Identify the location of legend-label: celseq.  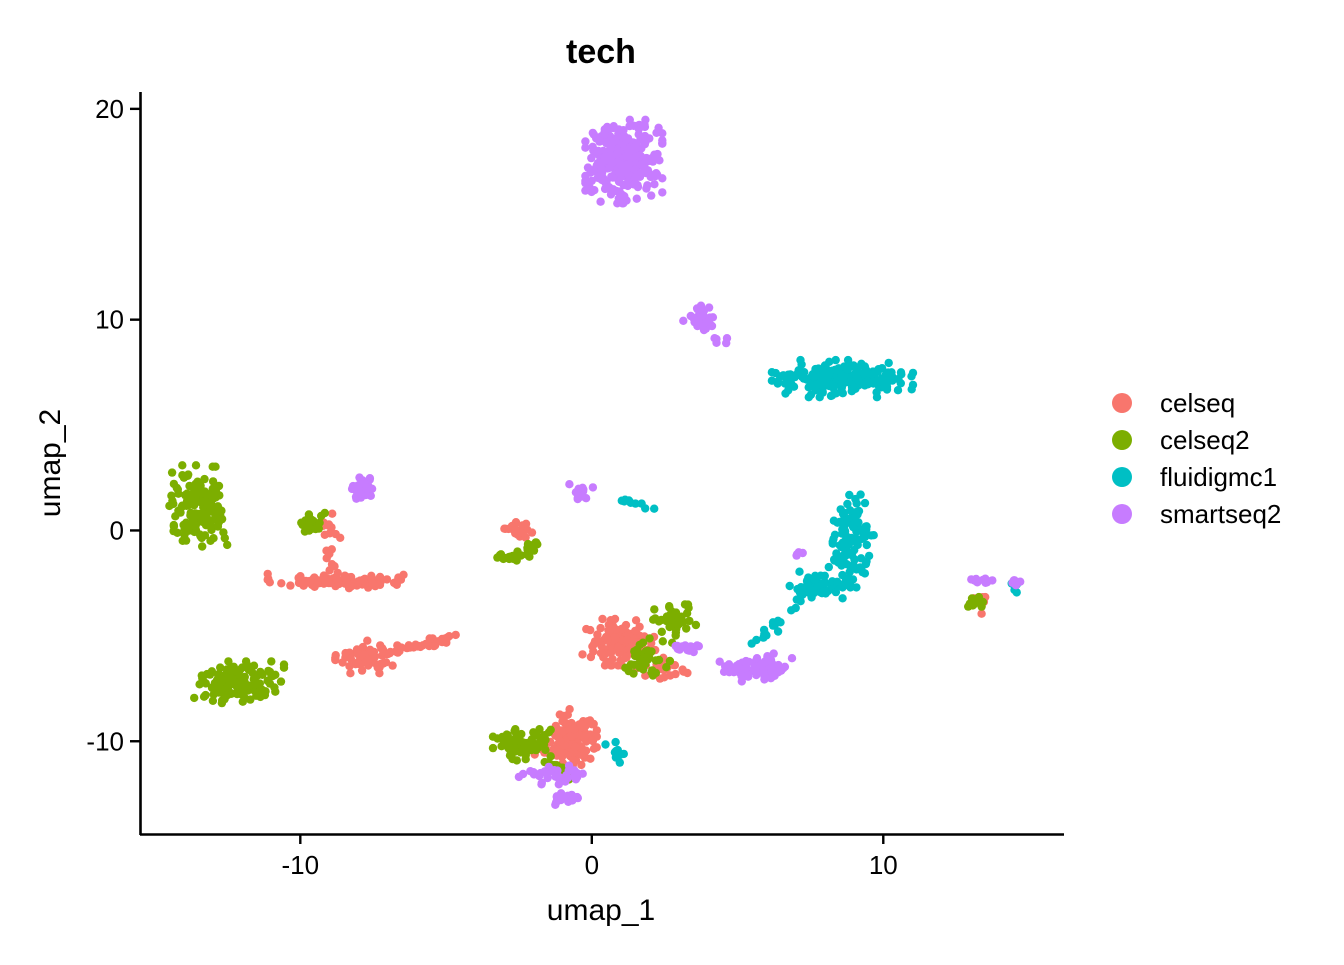
(1197, 403).